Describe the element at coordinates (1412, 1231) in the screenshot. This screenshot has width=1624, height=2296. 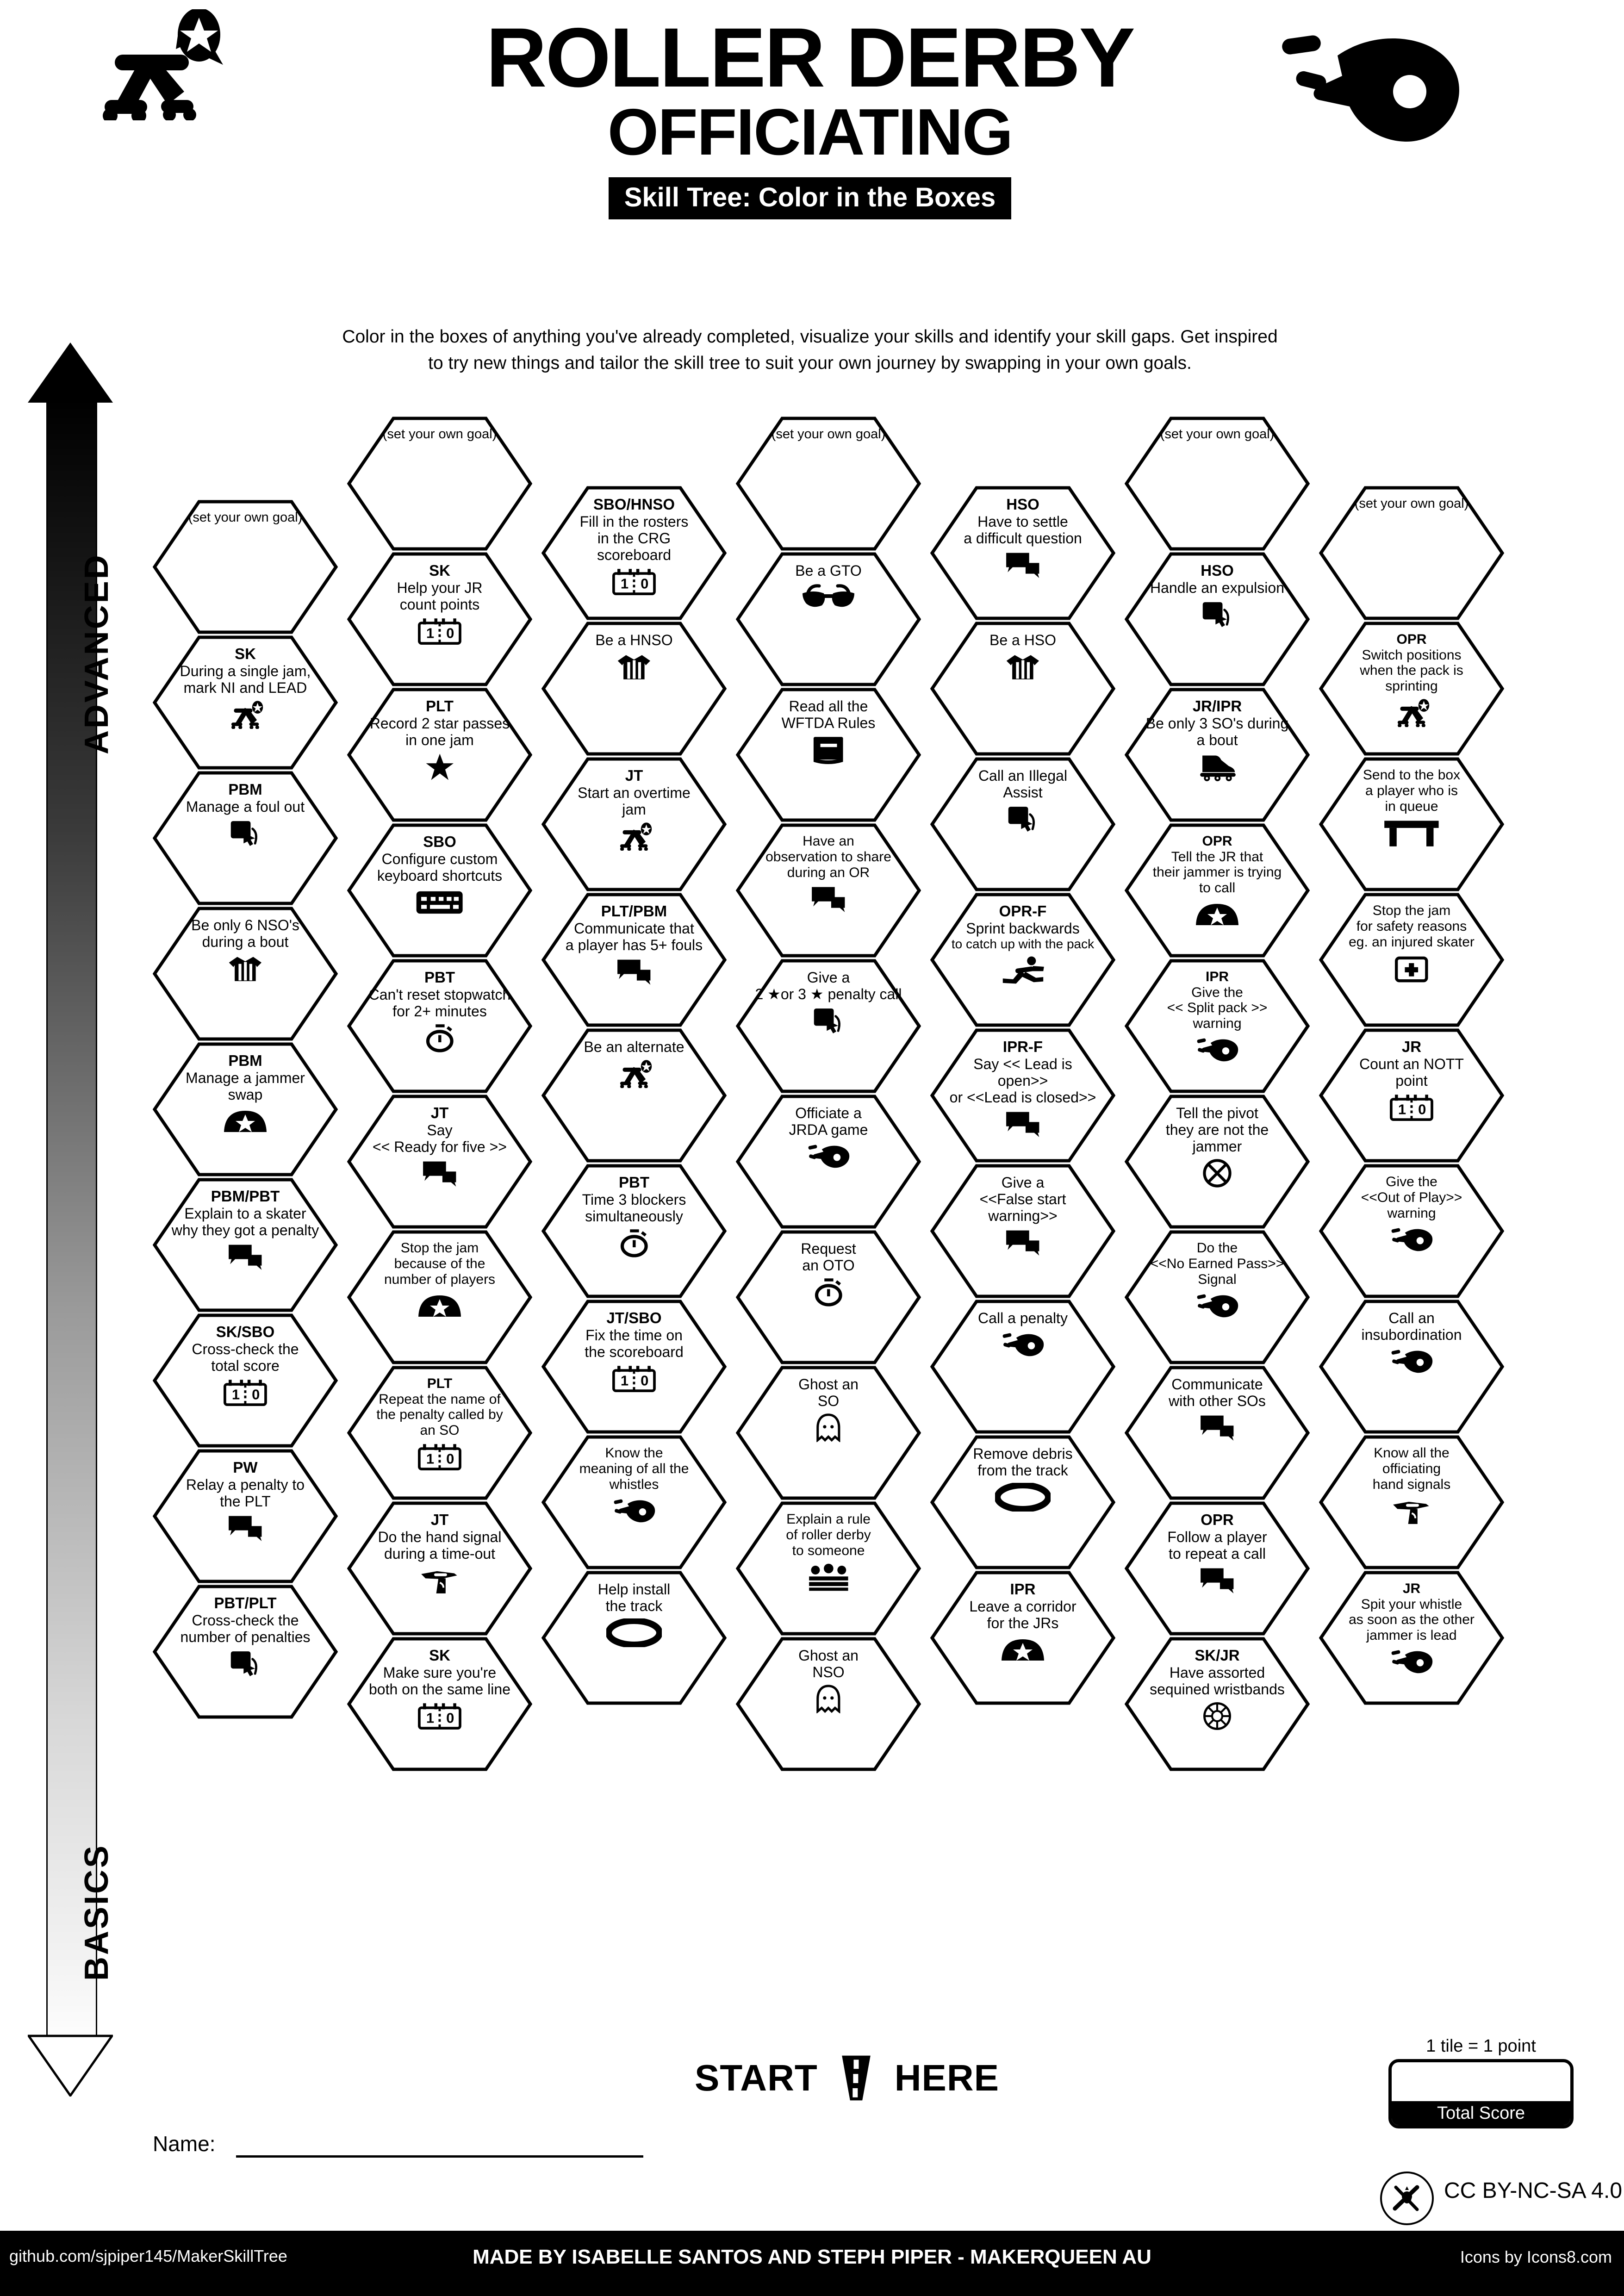
I see `skill-tile-col7-6: Give the <<Out of Play>> warning` at that location.